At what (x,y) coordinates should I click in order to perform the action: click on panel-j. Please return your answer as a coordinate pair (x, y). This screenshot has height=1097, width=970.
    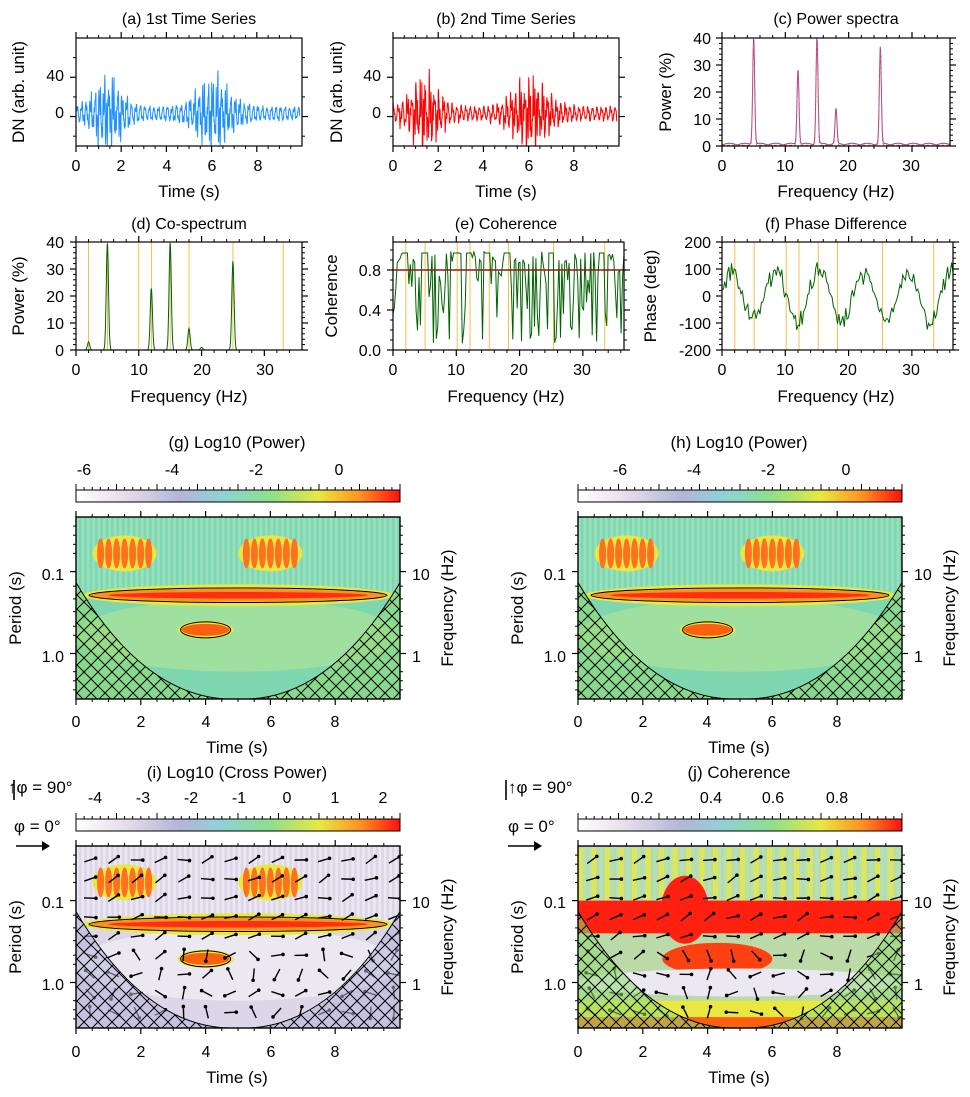
    Looking at the image, I should click on (740, 923).